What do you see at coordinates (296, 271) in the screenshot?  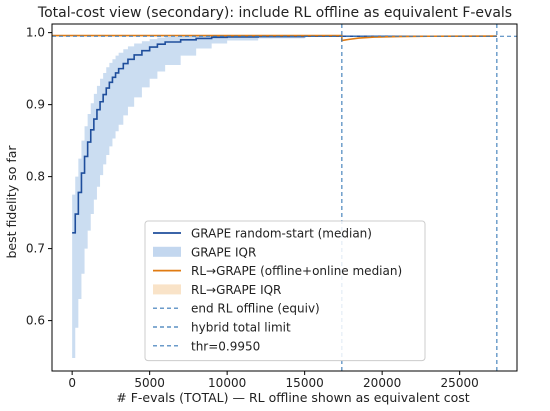 I see `legend-entry-label: RL→GRAPE (offline+online median)` at bounding box center [296, 271].